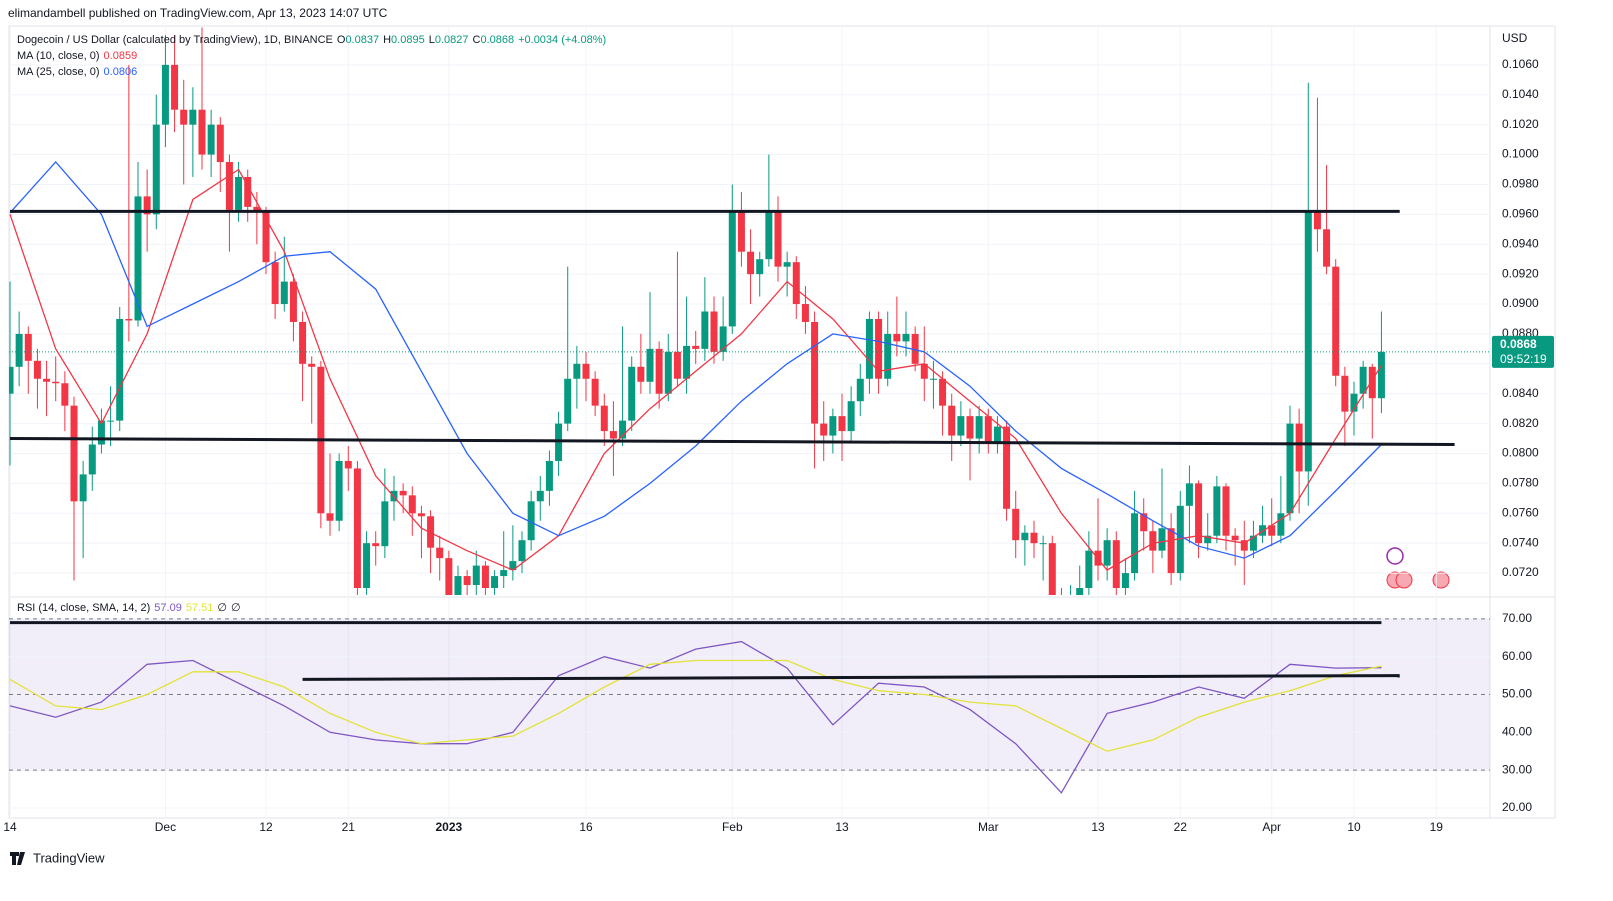  I want to click on trend-line, so click(732, 442).